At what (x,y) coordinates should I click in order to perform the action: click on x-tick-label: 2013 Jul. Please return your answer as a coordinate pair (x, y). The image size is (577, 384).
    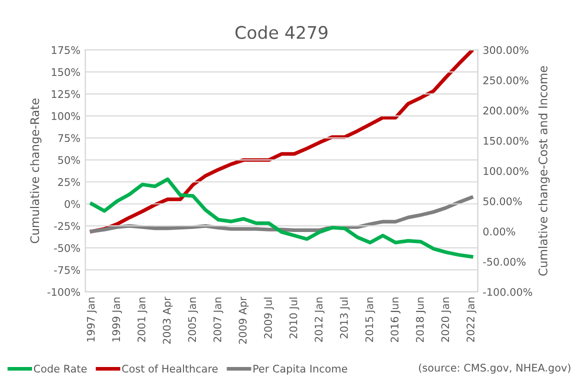
    Looking at the image, I should click on (345, 318).